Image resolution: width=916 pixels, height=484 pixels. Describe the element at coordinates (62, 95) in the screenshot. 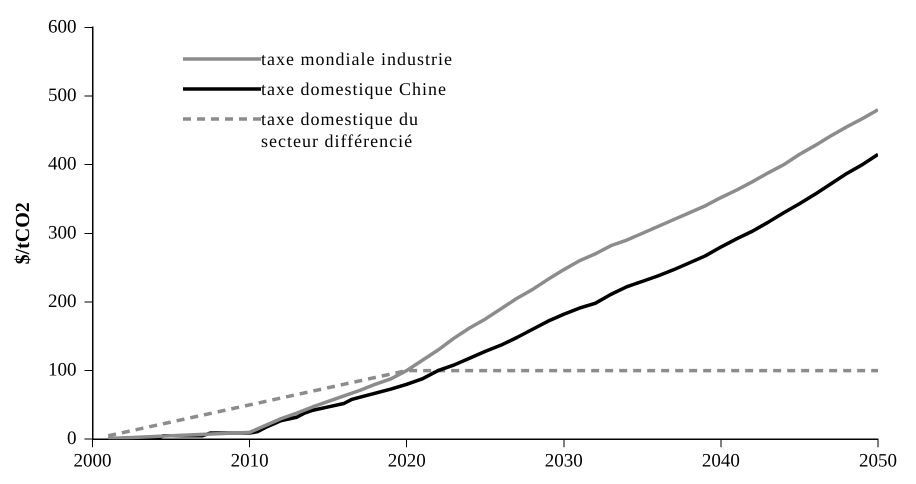

I see `y-tick-label: 500` at that location.